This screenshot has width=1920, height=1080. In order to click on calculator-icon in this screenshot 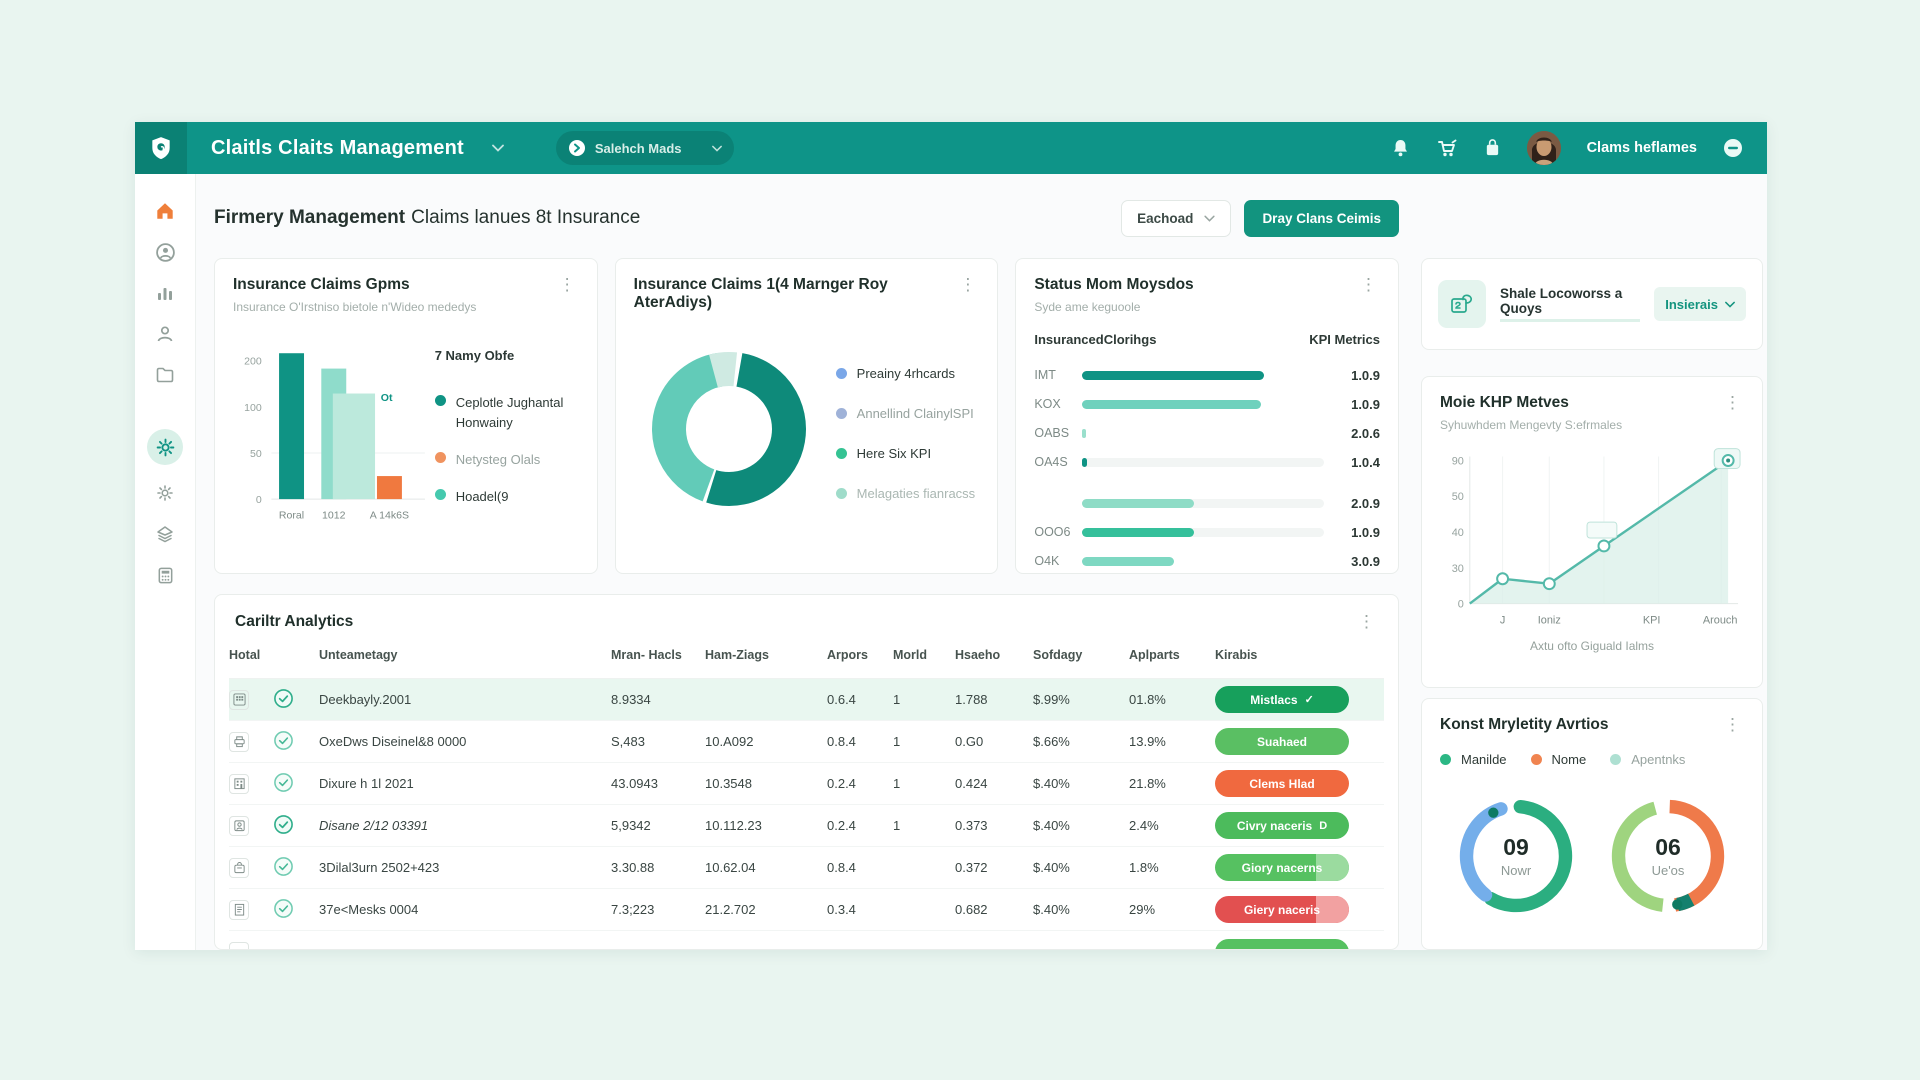, I will do `click(165, 575)`.